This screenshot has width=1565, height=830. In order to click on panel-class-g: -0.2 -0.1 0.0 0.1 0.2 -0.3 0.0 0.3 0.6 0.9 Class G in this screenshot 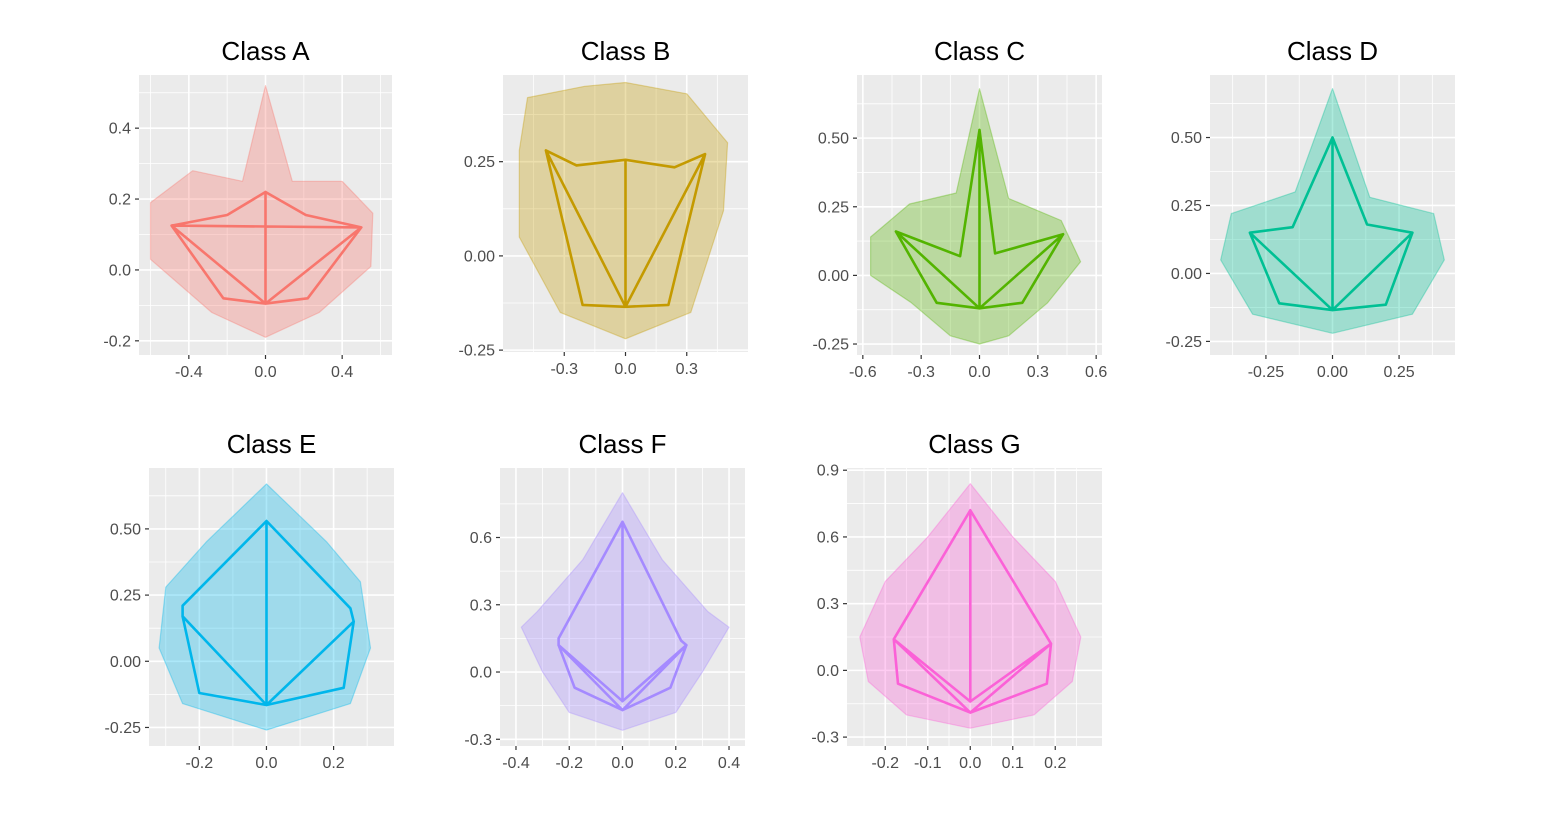, I will do `click(956, 600)`.